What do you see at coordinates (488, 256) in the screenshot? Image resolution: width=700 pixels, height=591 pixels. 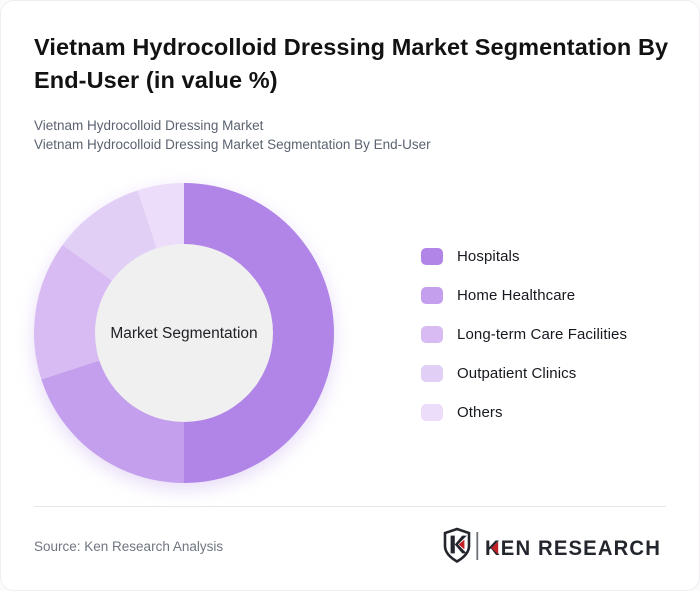 I see `legend-label: Hospitals` at bounding box center [488, 256].